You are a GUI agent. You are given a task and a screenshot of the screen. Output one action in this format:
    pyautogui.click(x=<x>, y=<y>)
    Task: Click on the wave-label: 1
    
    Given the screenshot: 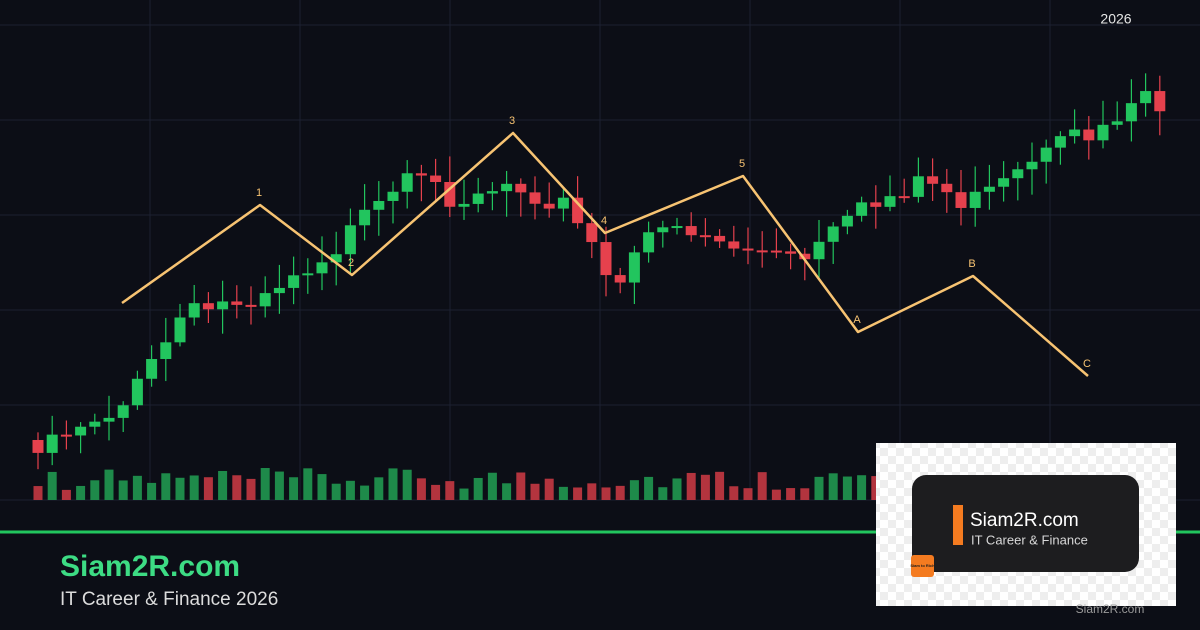 What is the action you would take?
    pyautogui.click(x=259, y=193)
    